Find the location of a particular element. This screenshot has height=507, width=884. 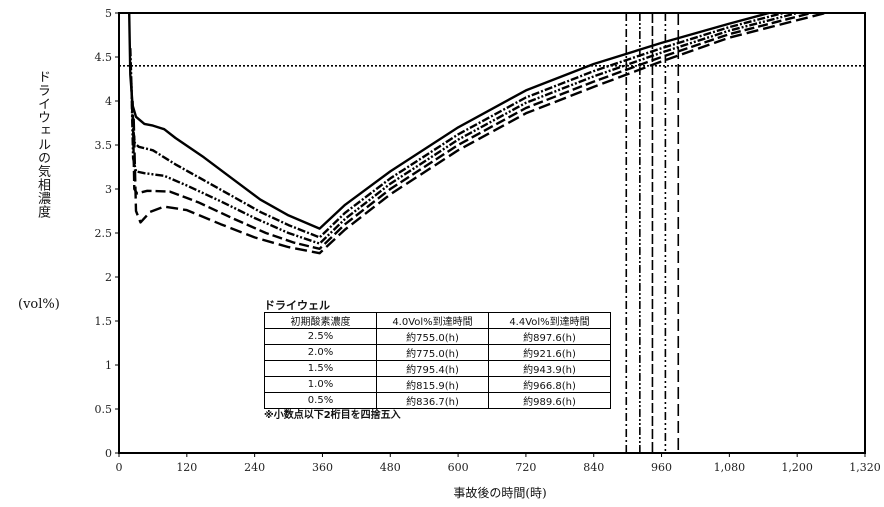

y-tick-label: 2 is located at coordinates (108, 277).